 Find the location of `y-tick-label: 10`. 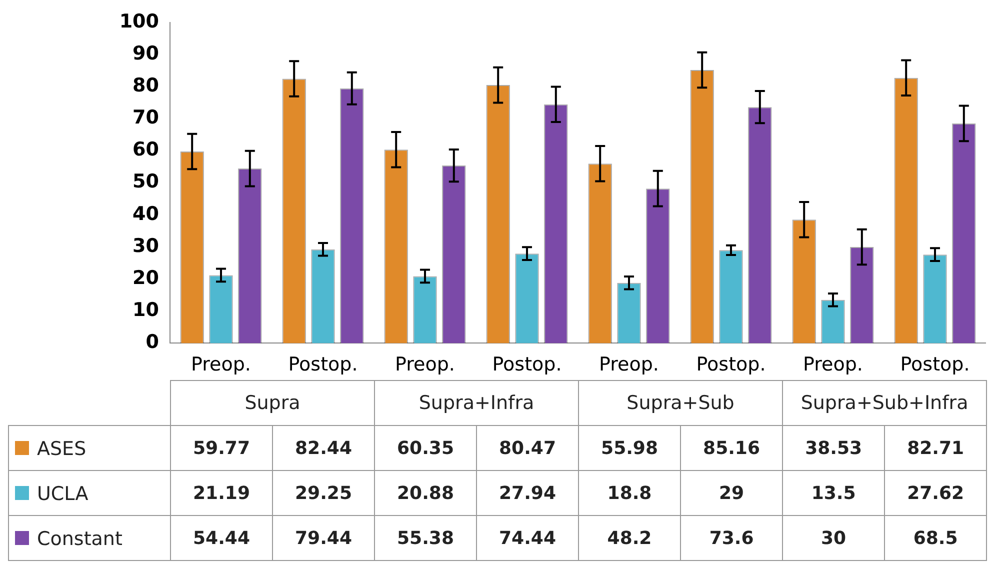

y-tick-label: 10 is located at coordinates (145, 310).